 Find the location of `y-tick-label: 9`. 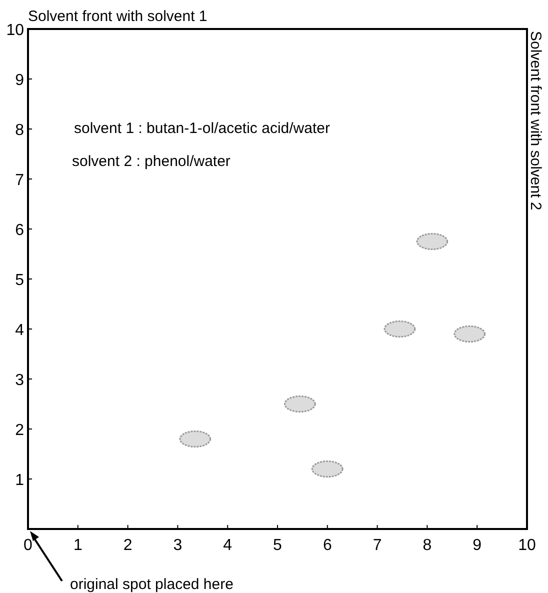

y-tick-label: 9 is located at coordinates (19, 80).